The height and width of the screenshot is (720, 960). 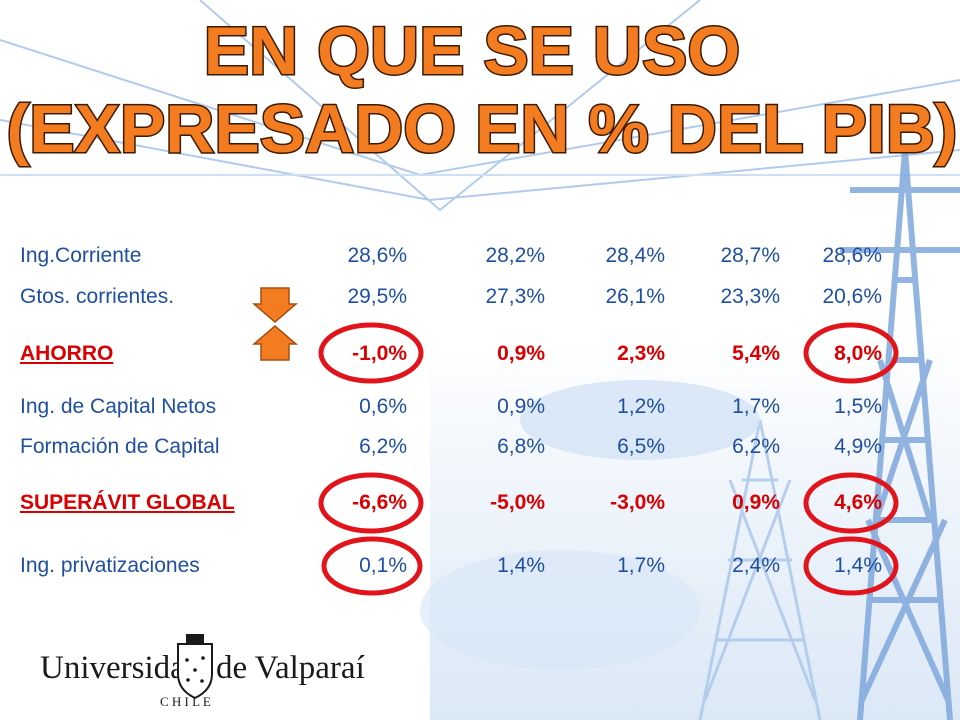 What do you see at coordinates (67, 353) in the screenshot?
I see `row-label-ahorro: AHORRO` at bounding box center [67, 353].